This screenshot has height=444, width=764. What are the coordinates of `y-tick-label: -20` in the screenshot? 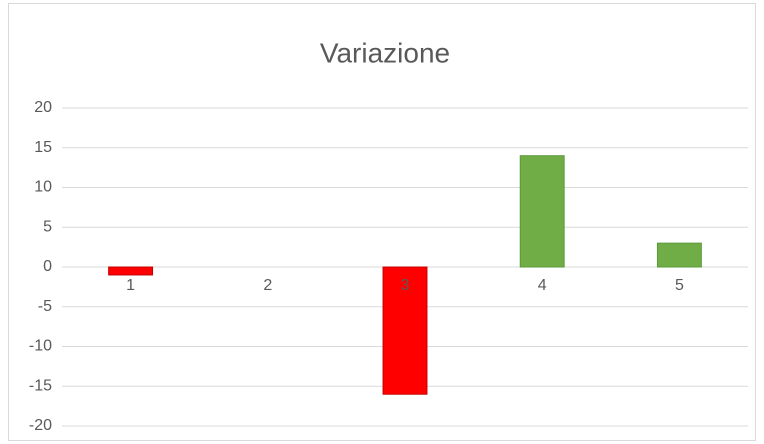 It's located at (40, 425).